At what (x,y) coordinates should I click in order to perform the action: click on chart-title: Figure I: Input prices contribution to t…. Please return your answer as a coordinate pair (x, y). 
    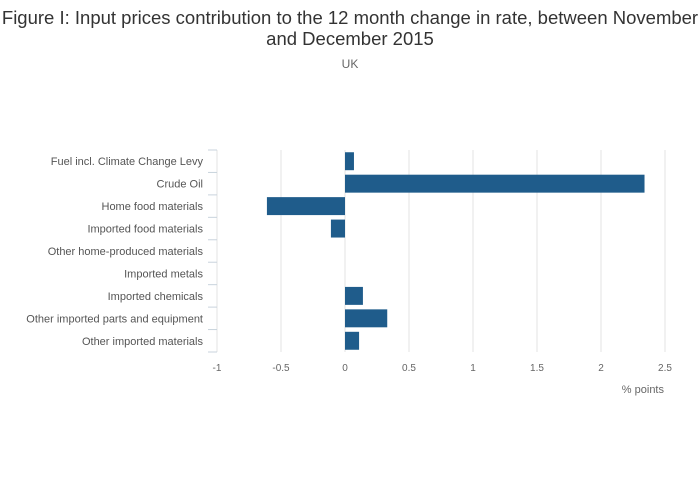
    Looking at the image, I should click on (350, 28).